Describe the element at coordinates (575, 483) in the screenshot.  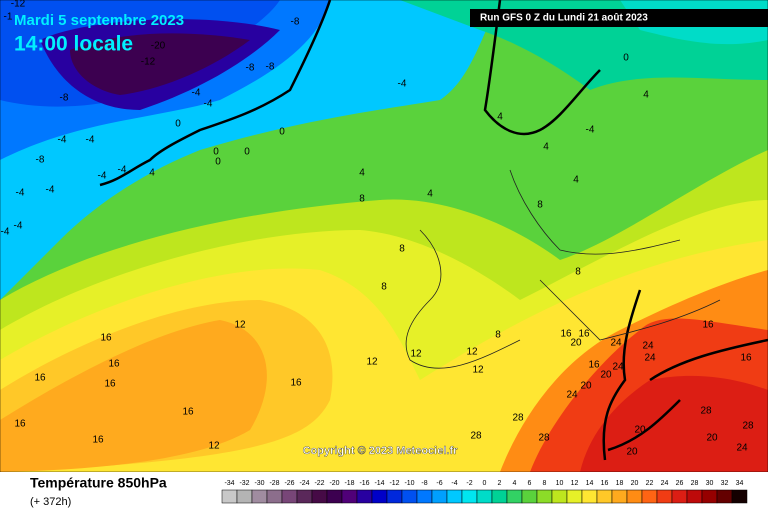
I see `scale-label: 12` at that location.